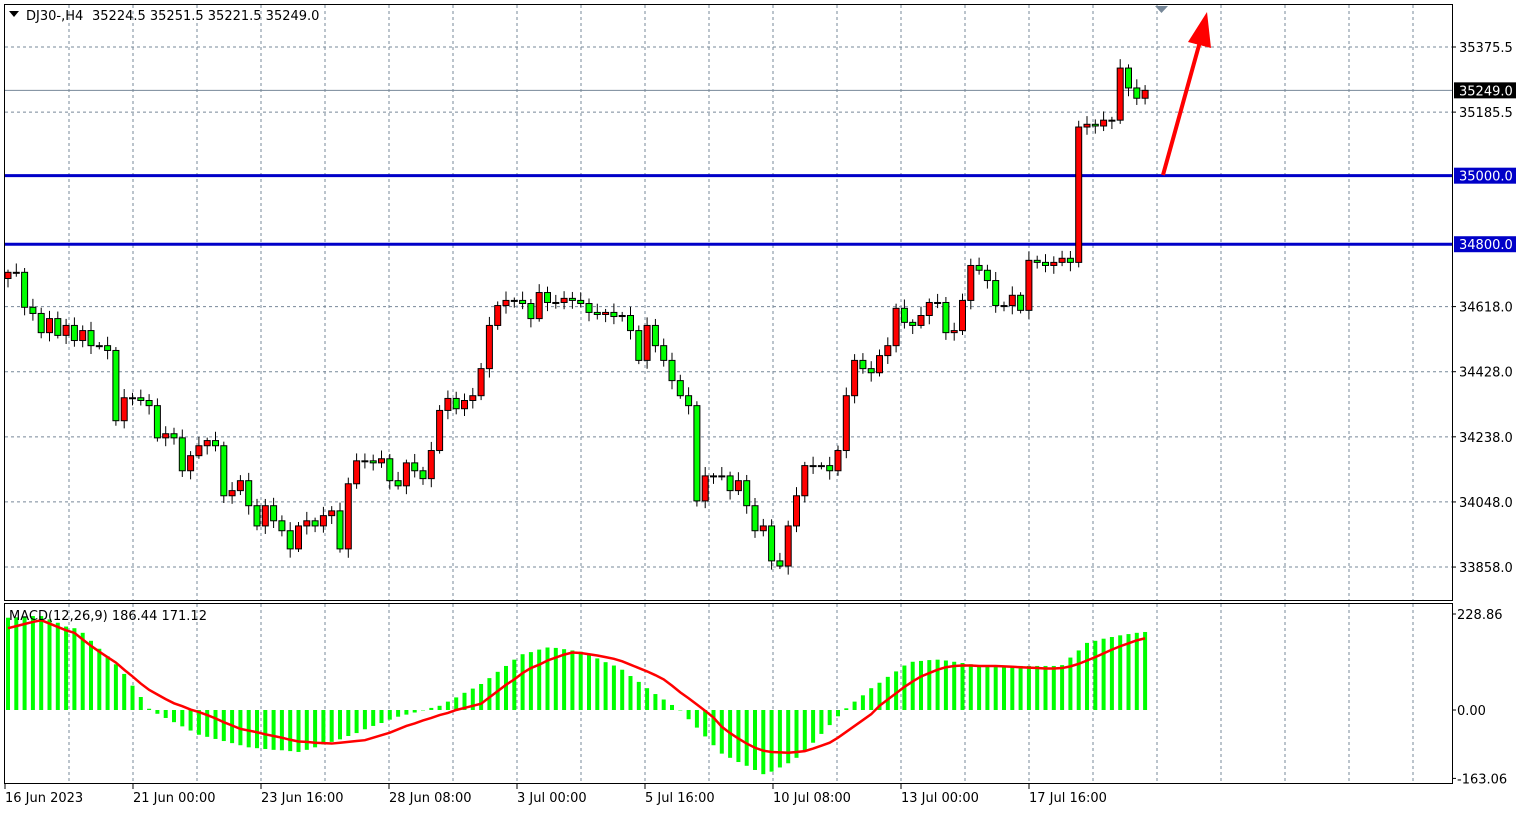 The image size is (1526, 817). What do you see at coordinates (205, 16) in the screenshot?
I see `ohlc-label: 35224.5 35251.5 35221.5 35249.0` at bounding box center [205, 16].